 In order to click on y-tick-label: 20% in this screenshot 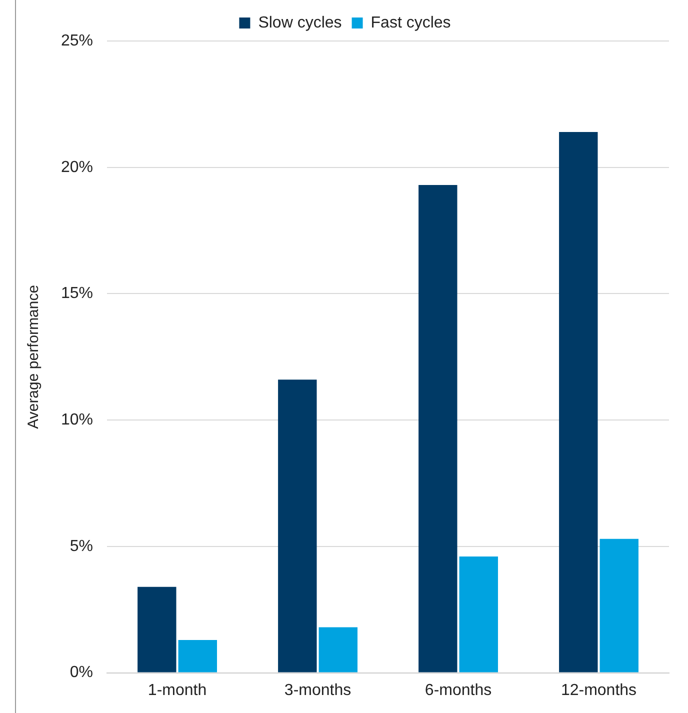, I will do `click(77, 167)`.